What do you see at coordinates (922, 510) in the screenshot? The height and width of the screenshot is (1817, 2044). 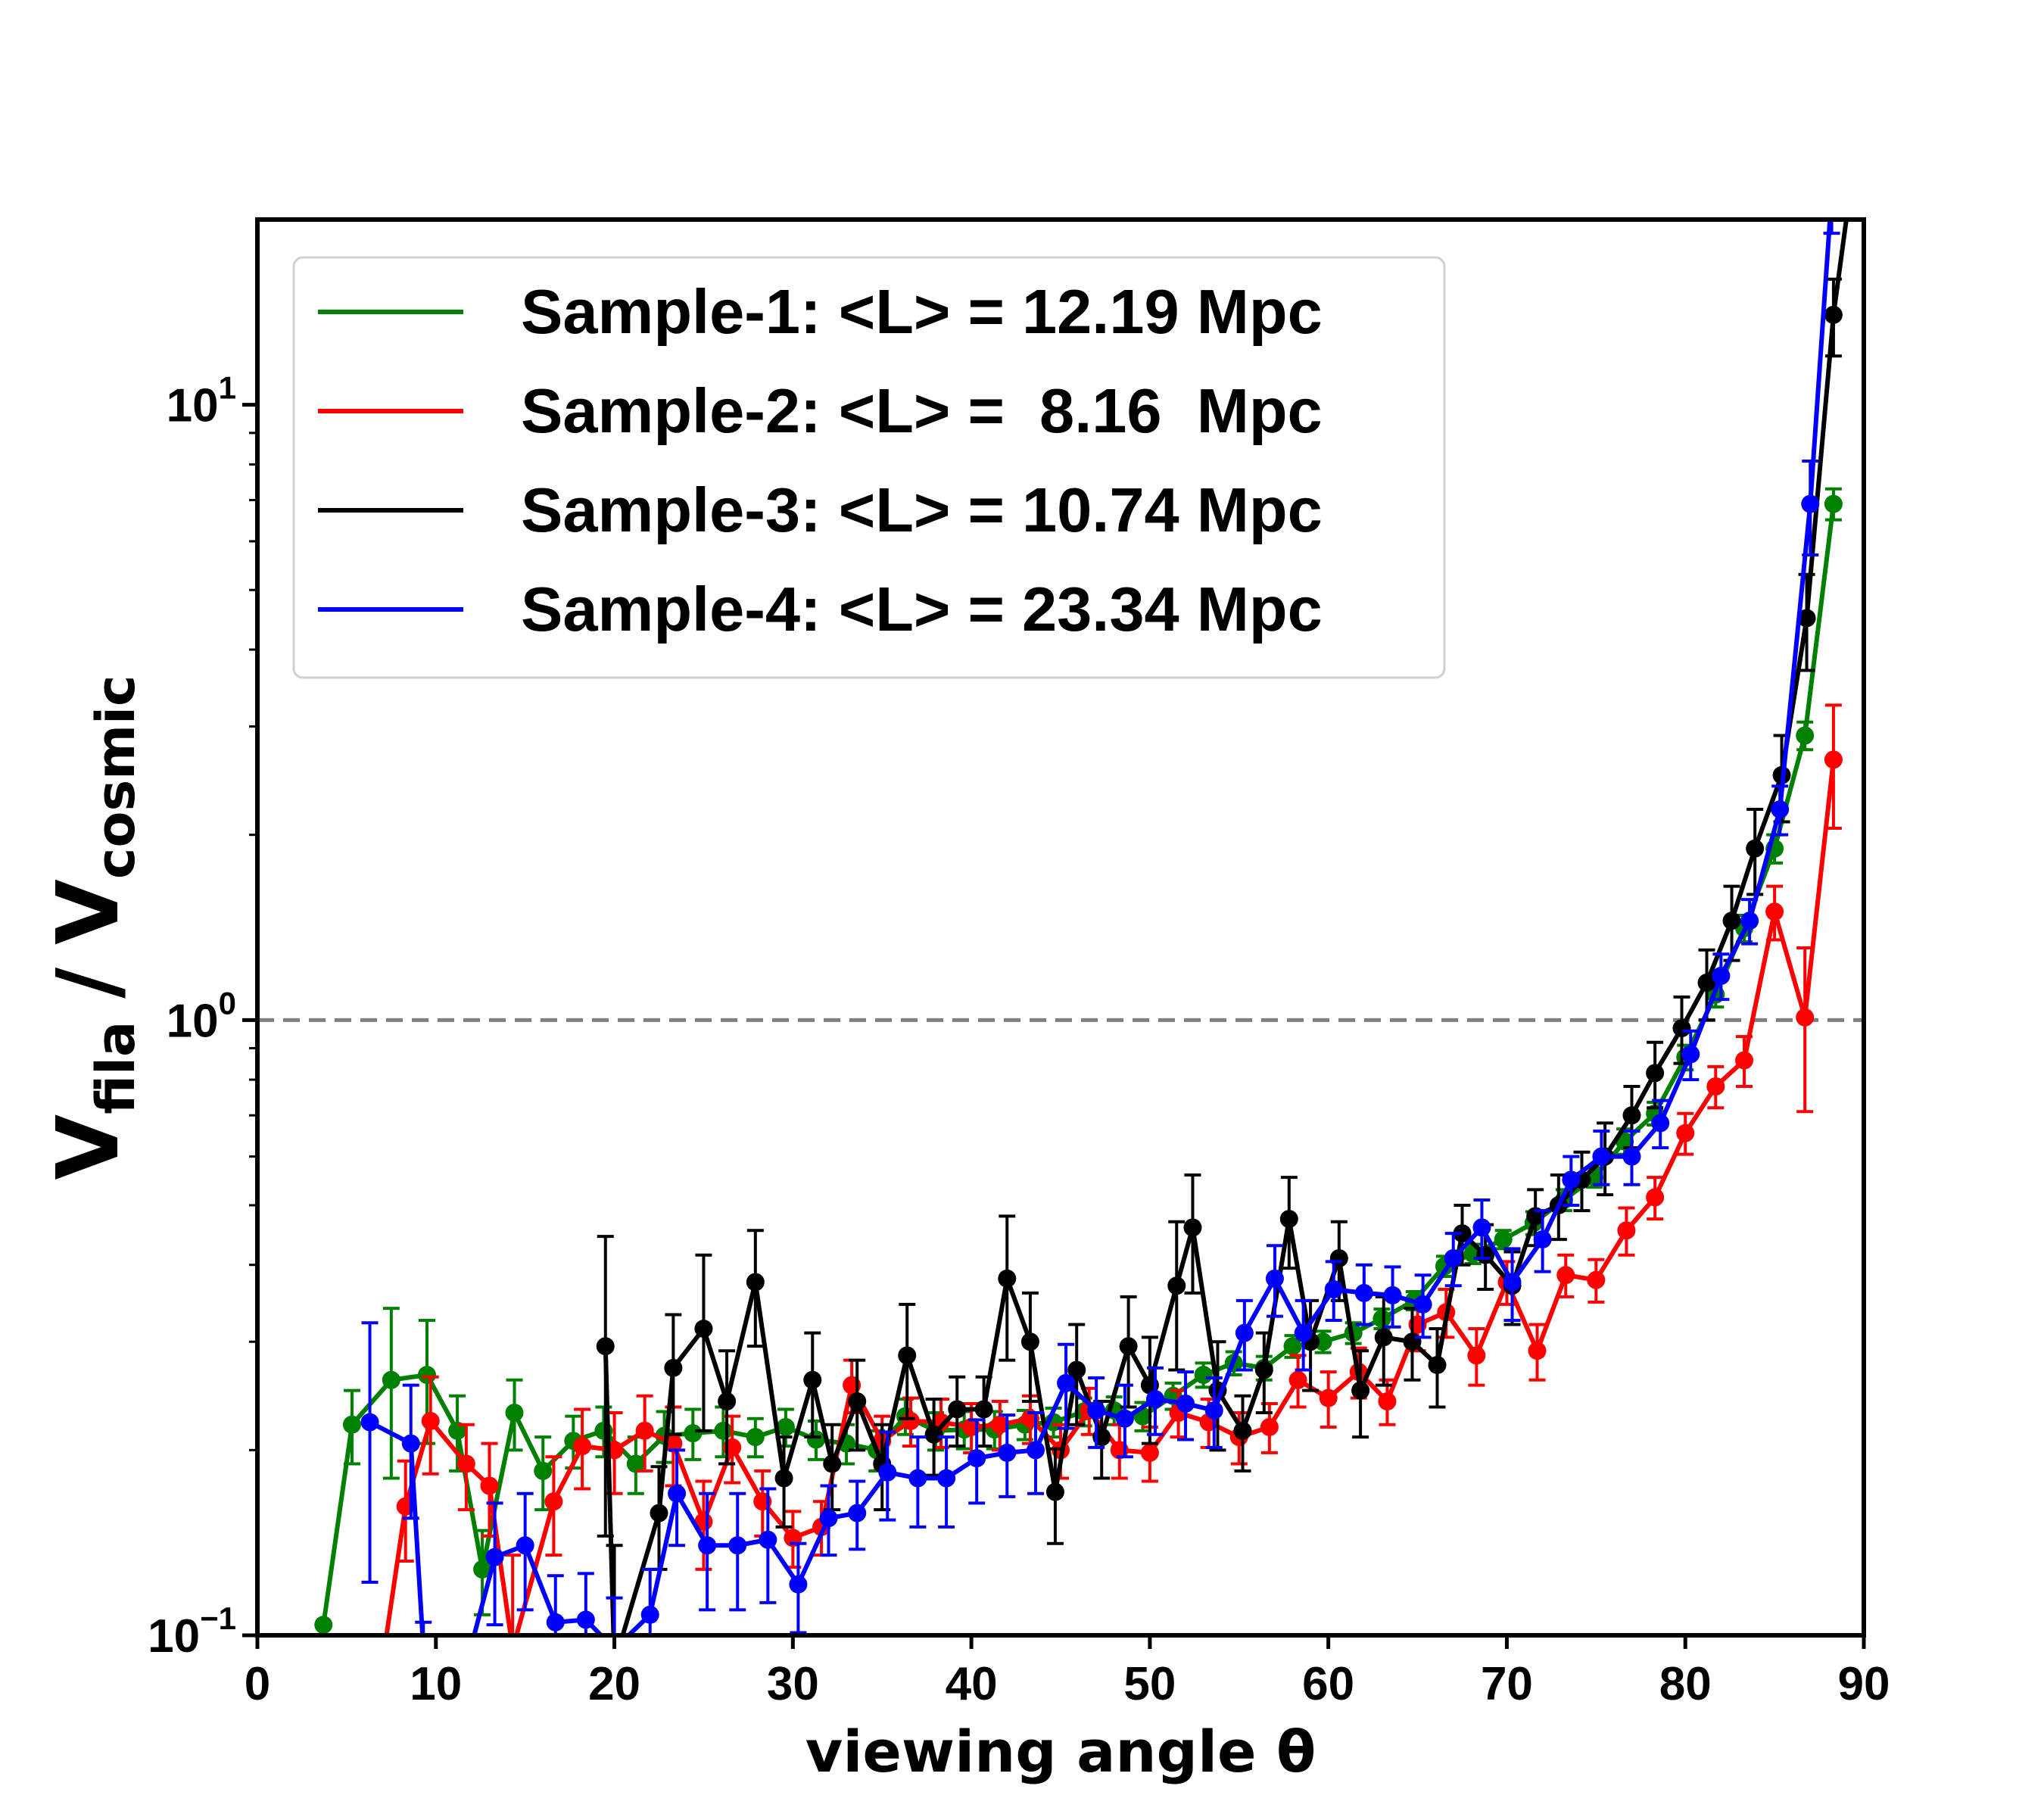 I see `legend-label-sample-3: Sample-3: <L> = 10.74 Mpc` at bounding box center [922, 510].